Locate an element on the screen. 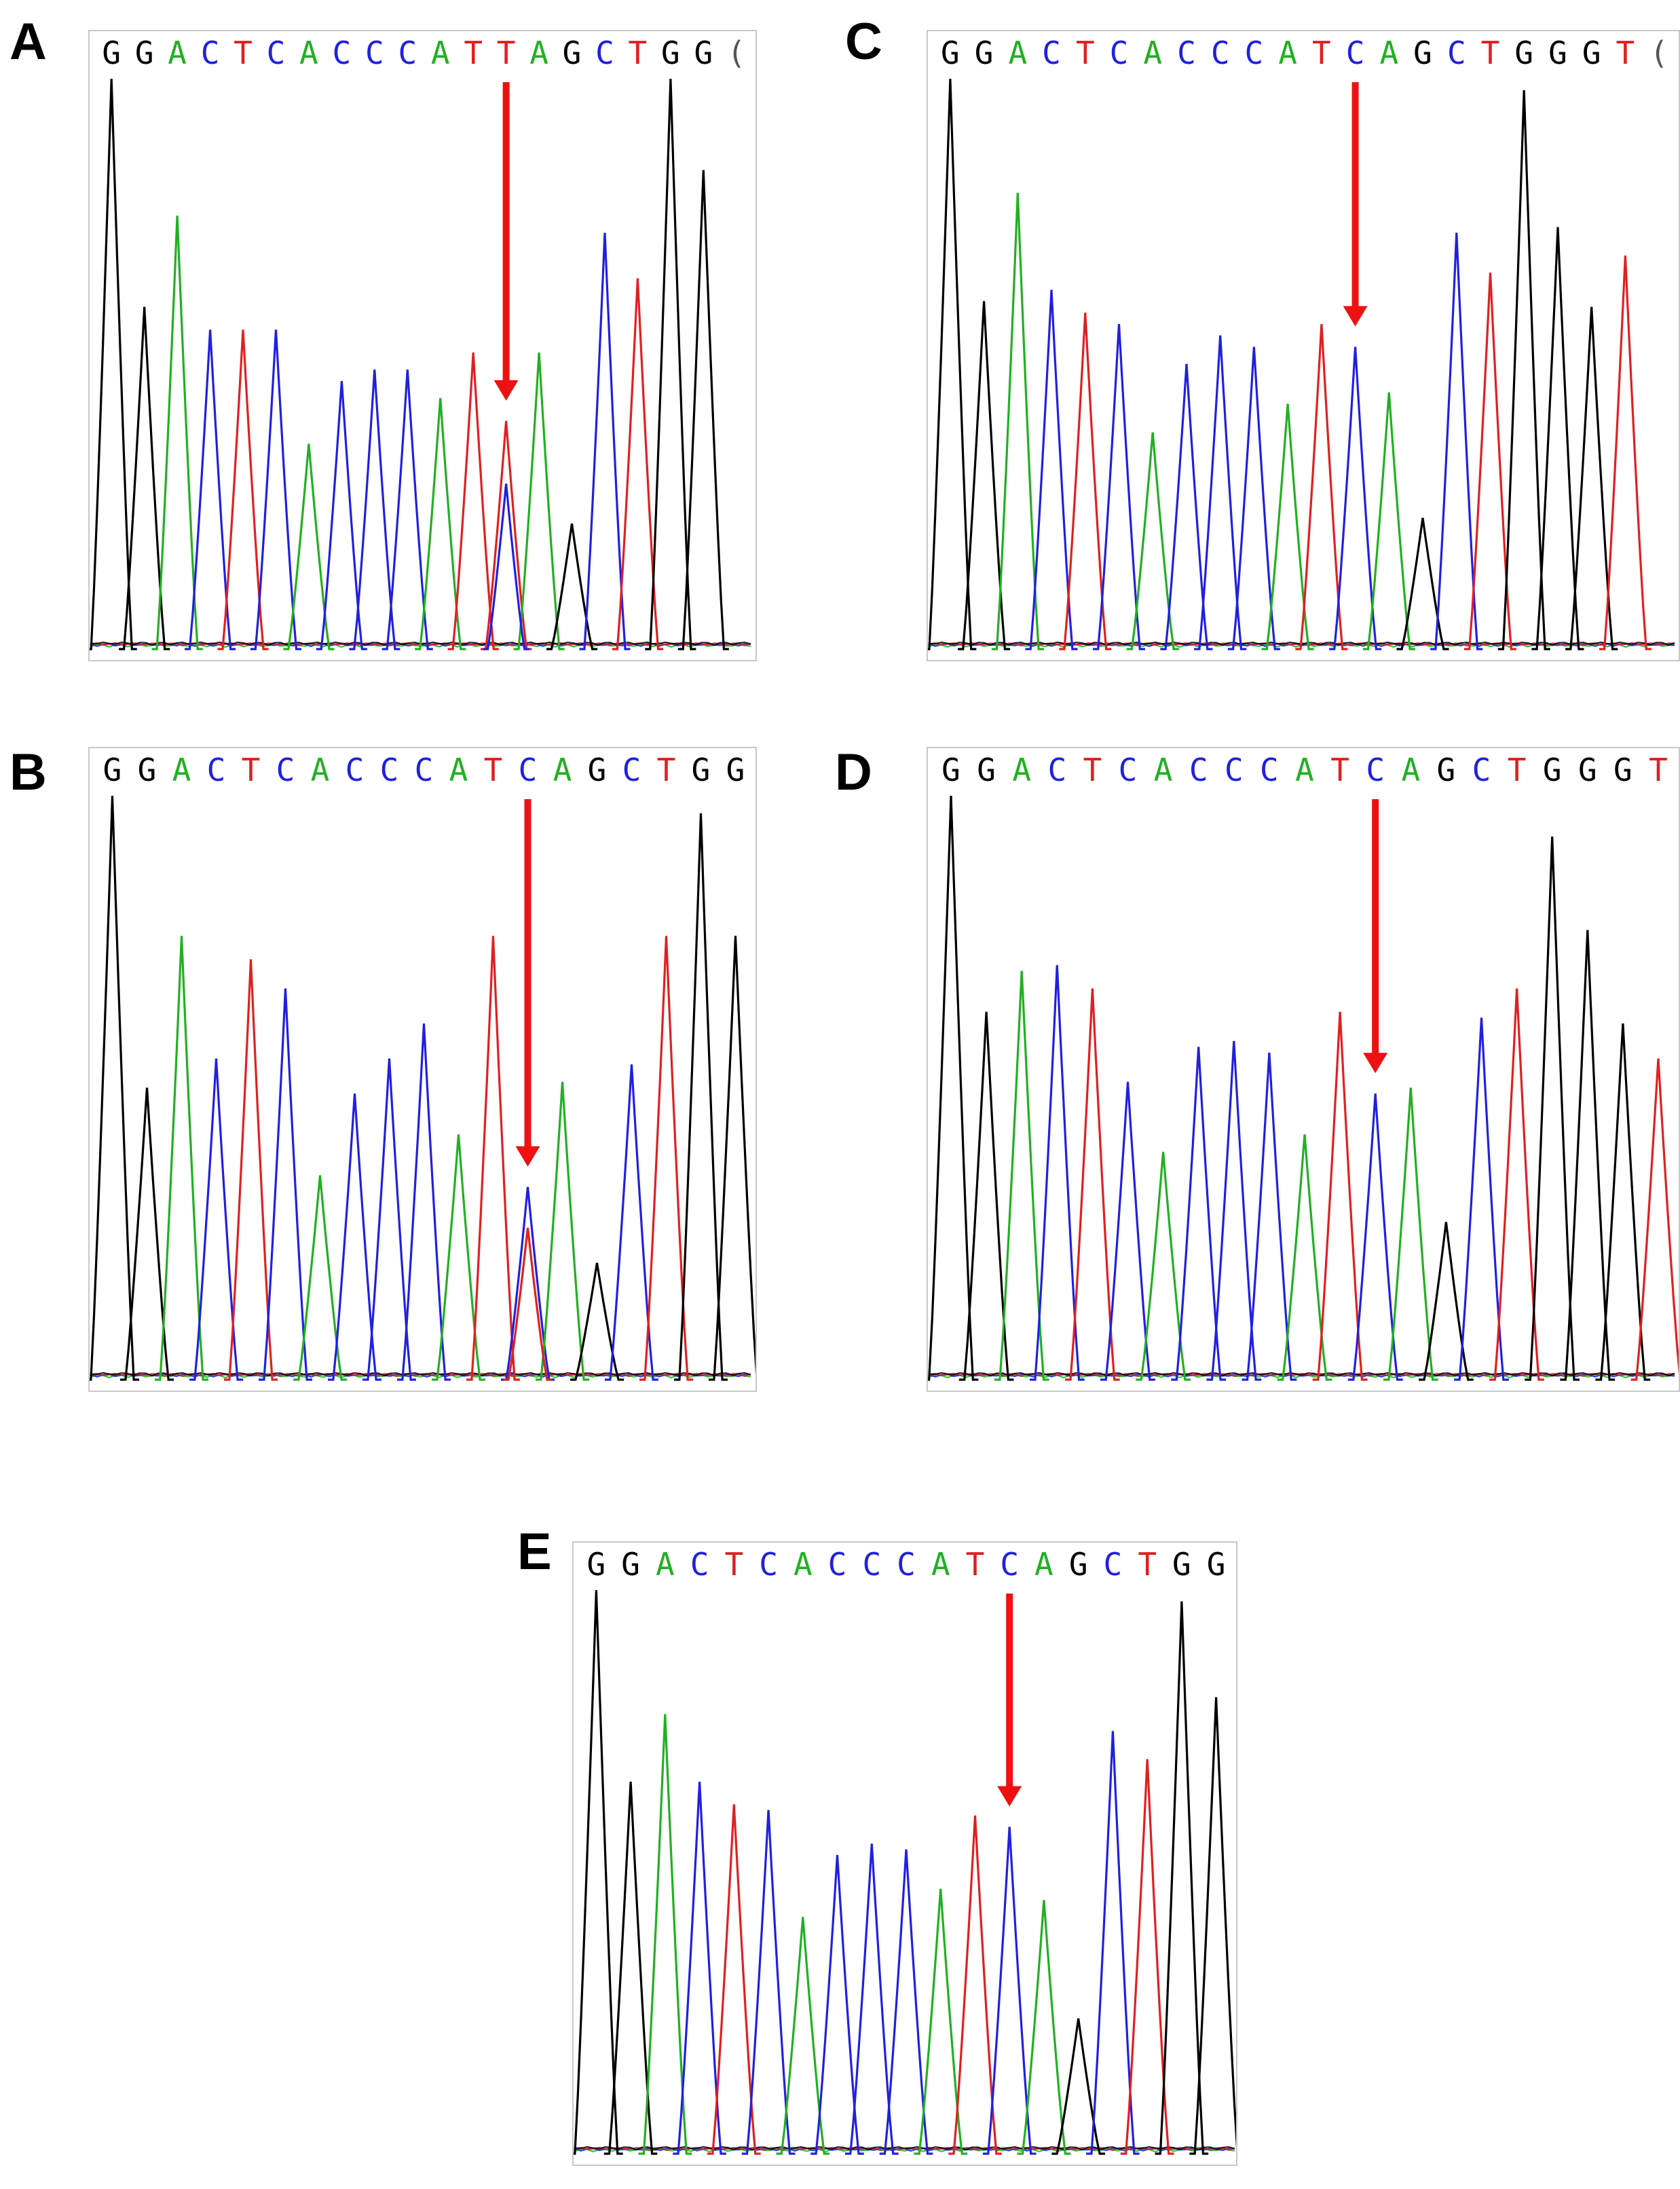  chromatogram-svg: G G A C T C A C C C A T T A G C T G G( is located at coordinates (421, 343).